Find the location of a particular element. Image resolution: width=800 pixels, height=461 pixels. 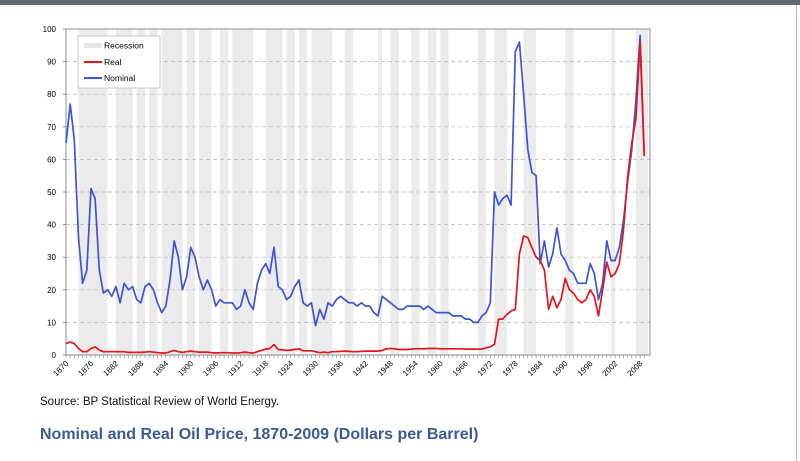

y-tick-label: 50 is located at coordinates (51, 192).